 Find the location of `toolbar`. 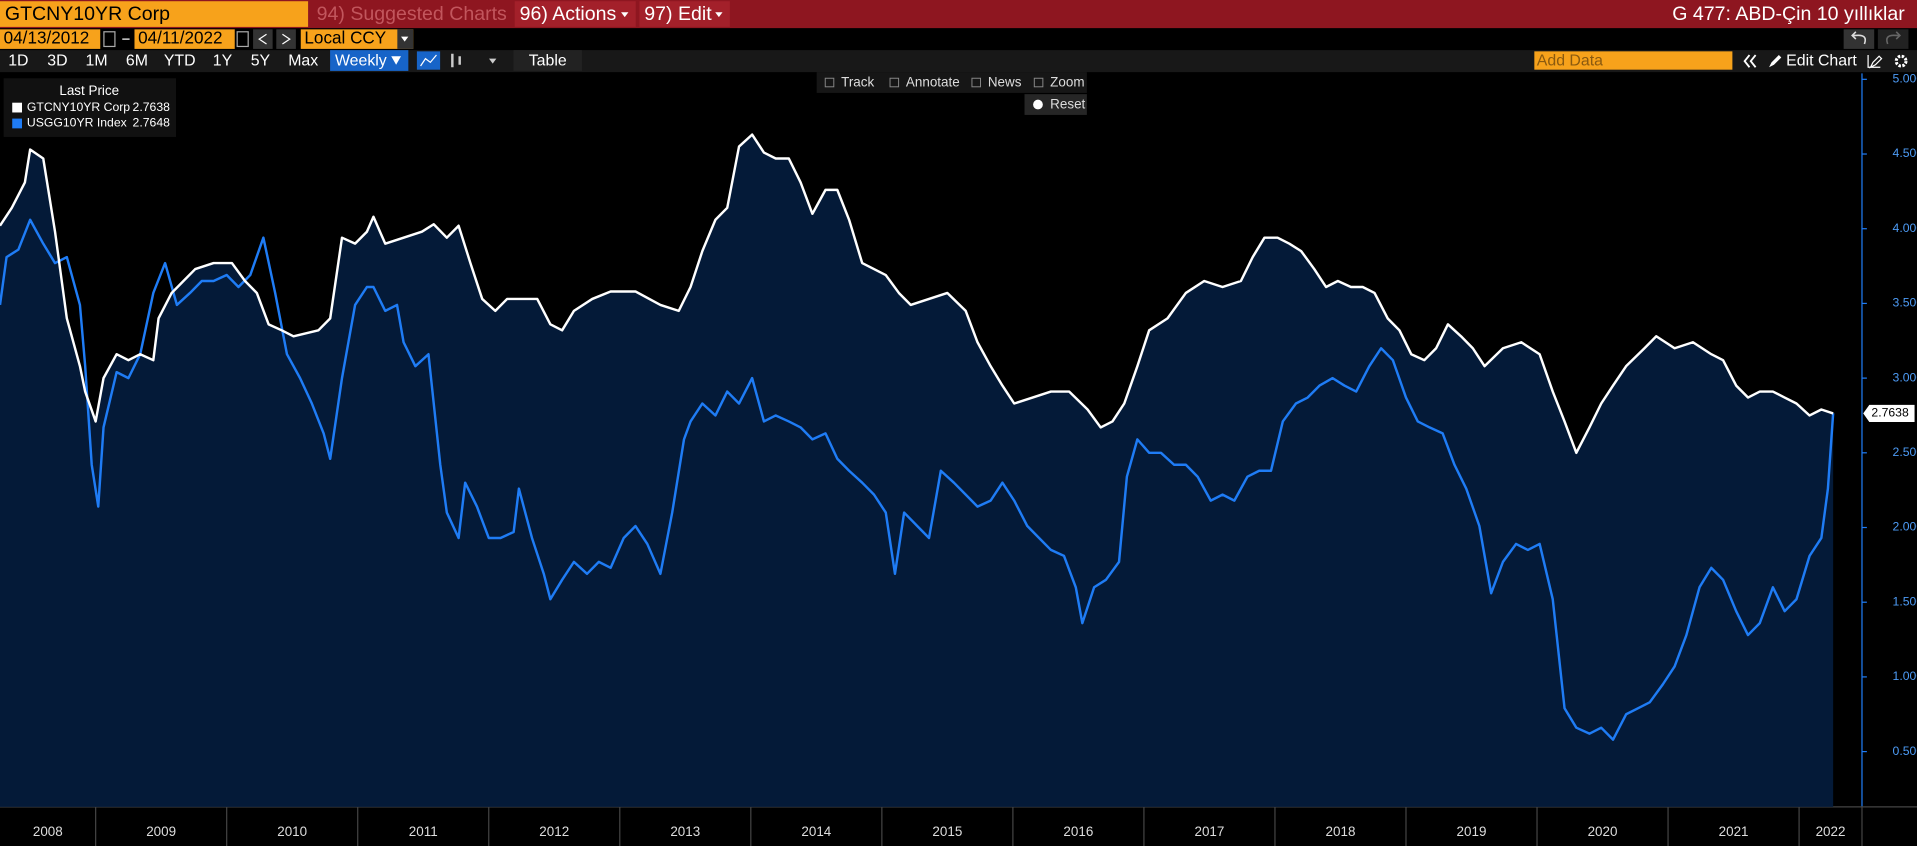

toolbar is located at coordinates (958, 61).